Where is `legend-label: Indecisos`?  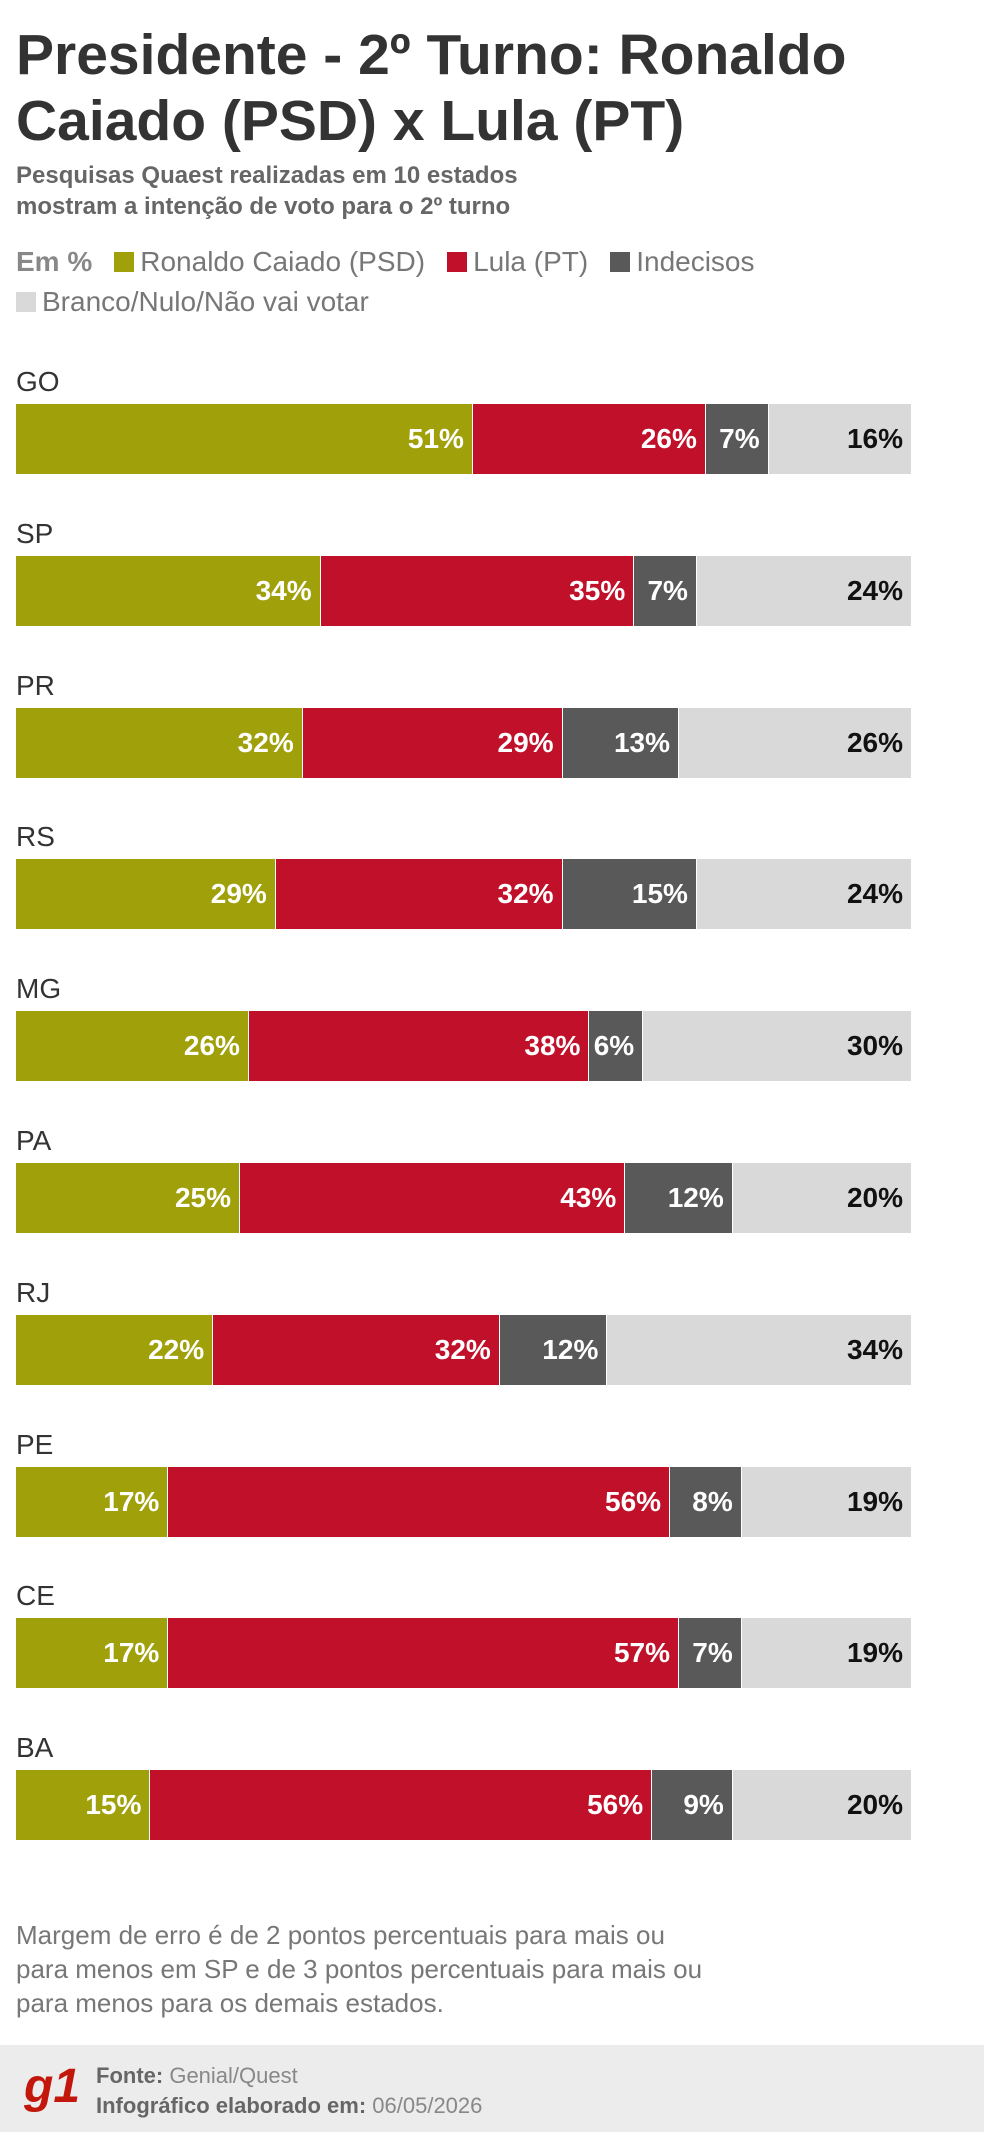
legend-label: Indecisos is located at coordinates (695, 261).